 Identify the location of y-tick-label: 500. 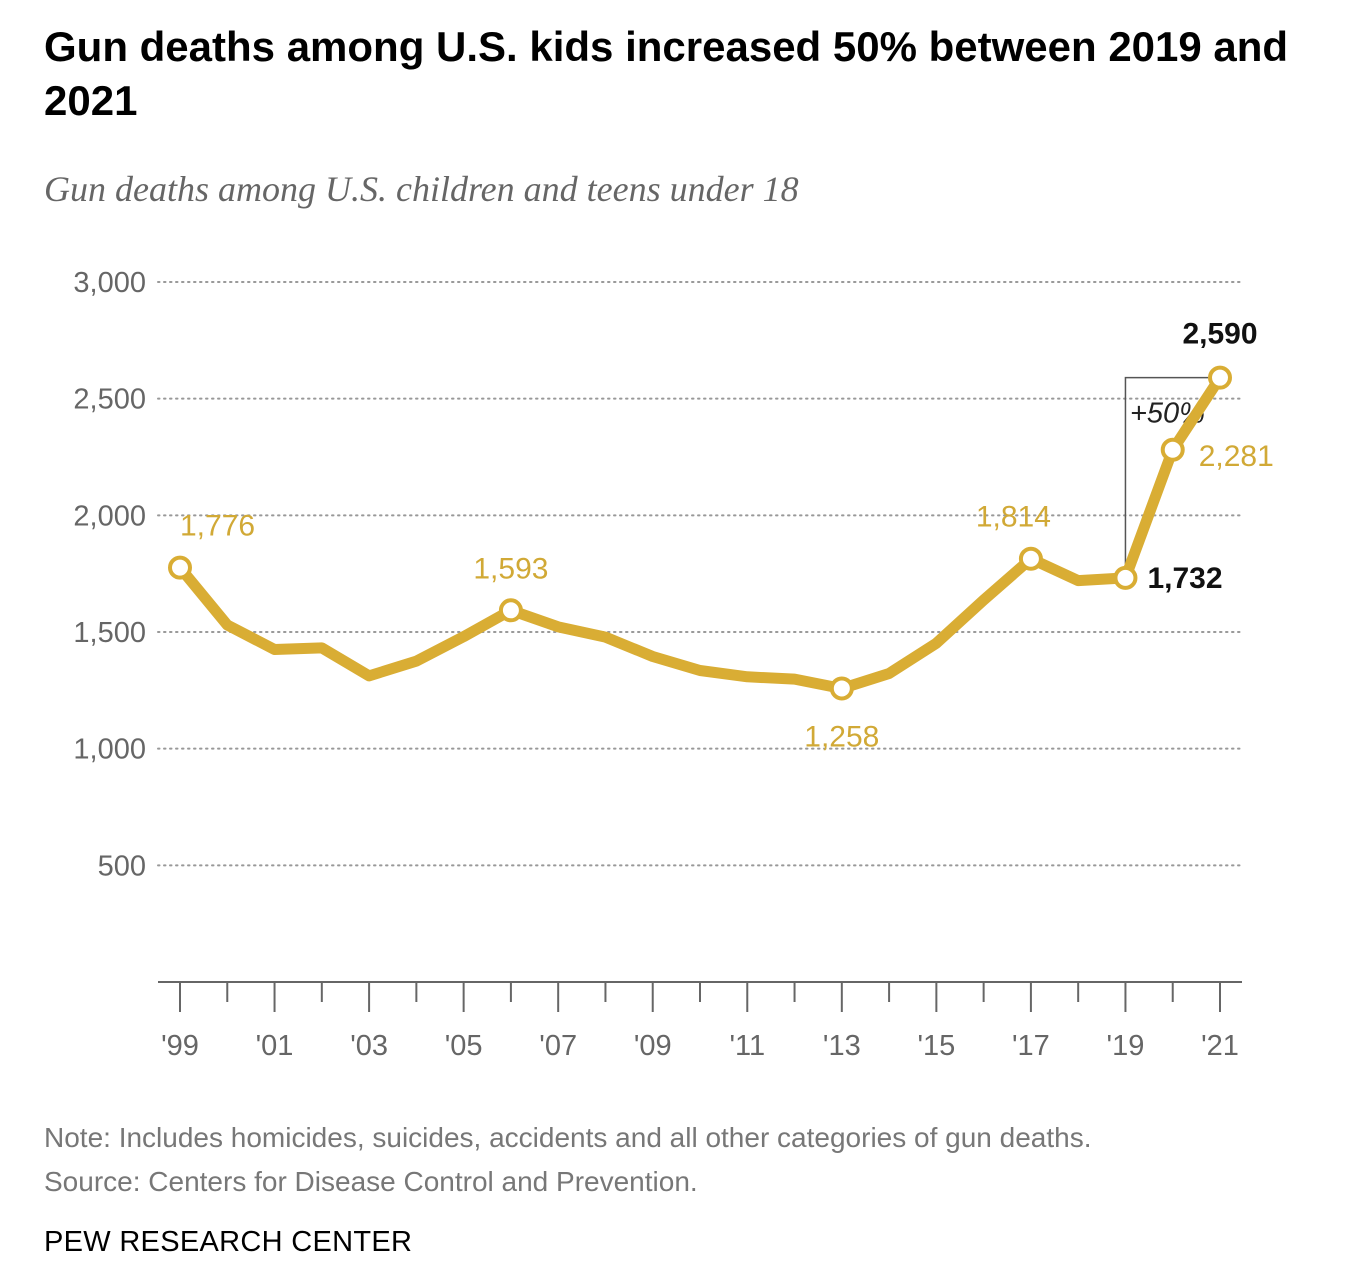
(122, 866).